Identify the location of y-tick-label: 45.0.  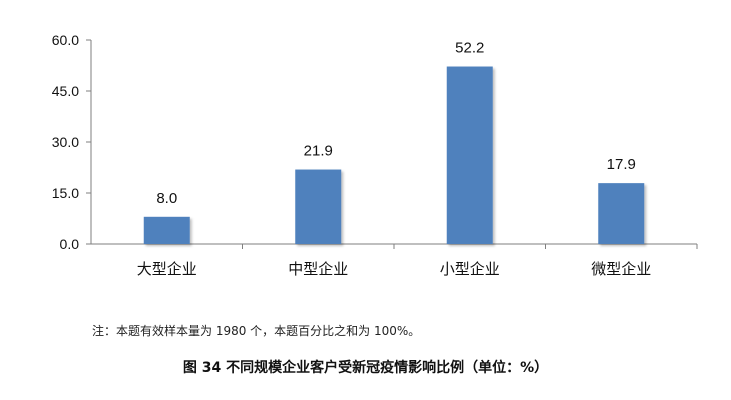
(65, 91).